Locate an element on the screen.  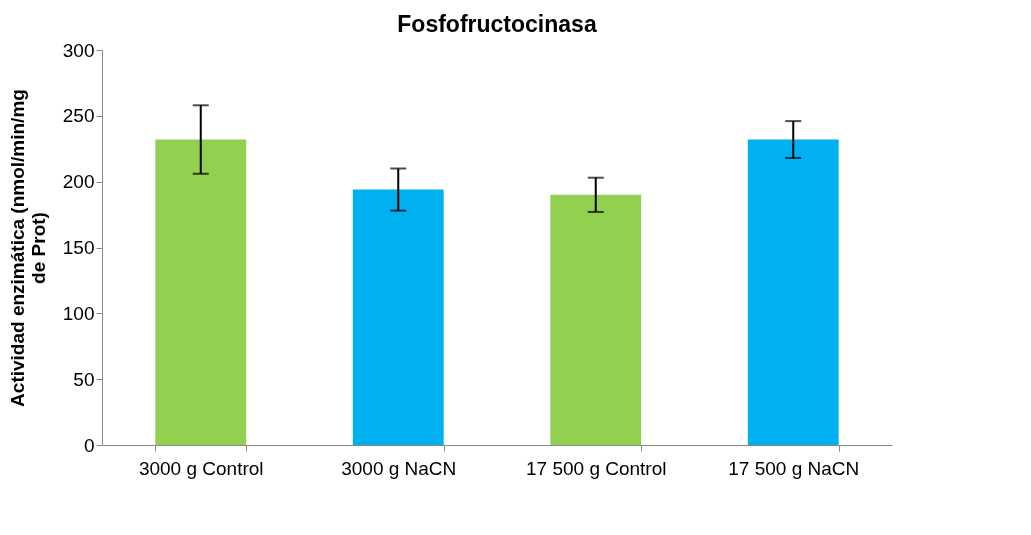
y-tick-label: 200 is located at coordinates (78, 182).